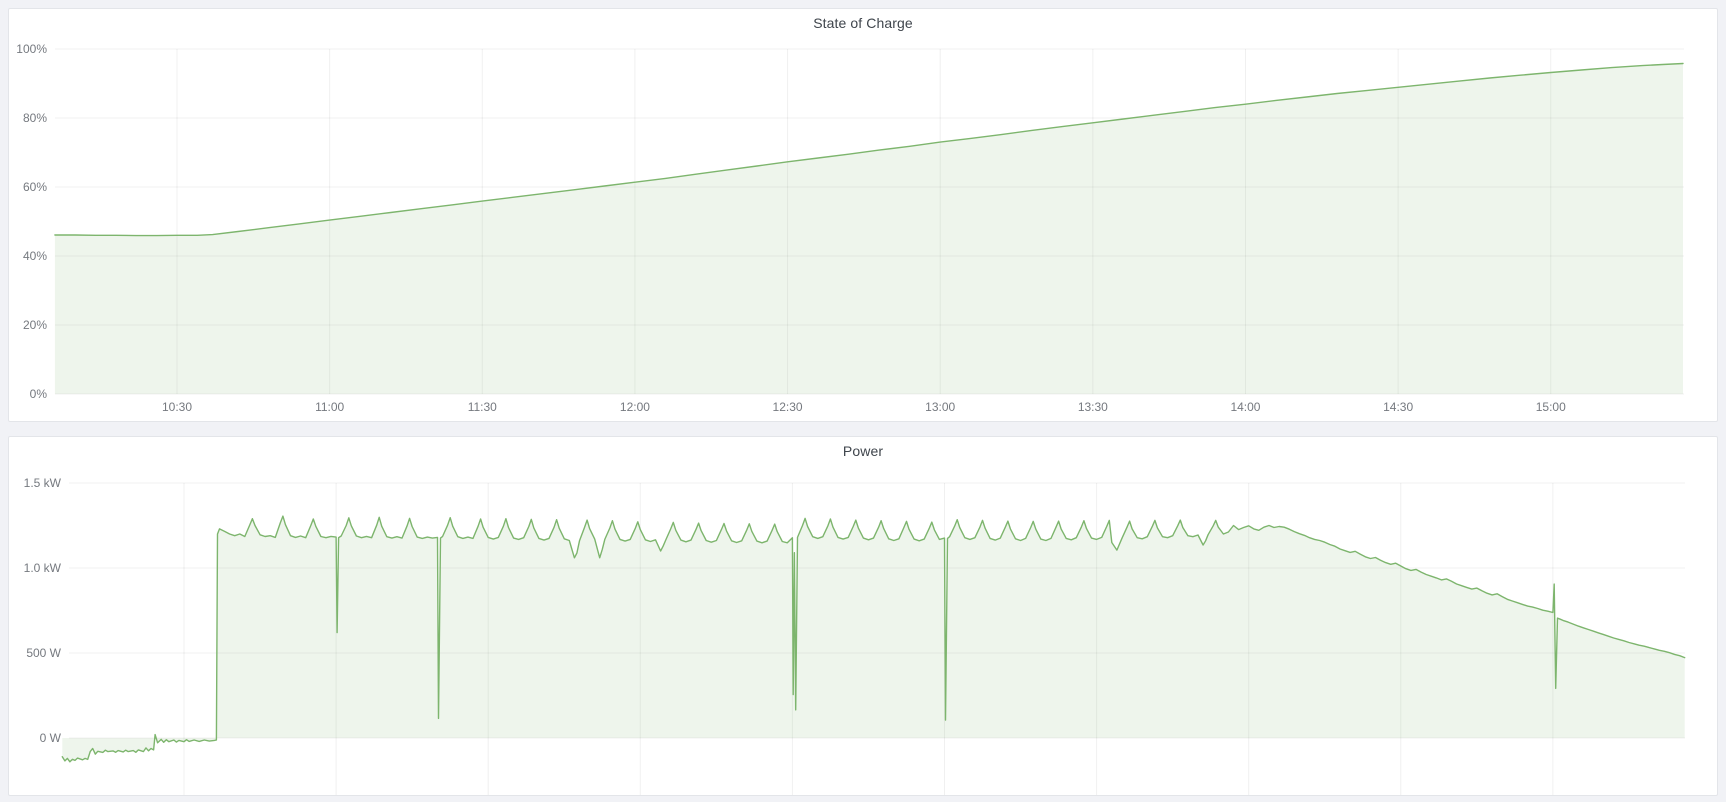  I want to click on x-axis-tick-label: 12:30, so click(788, 407).